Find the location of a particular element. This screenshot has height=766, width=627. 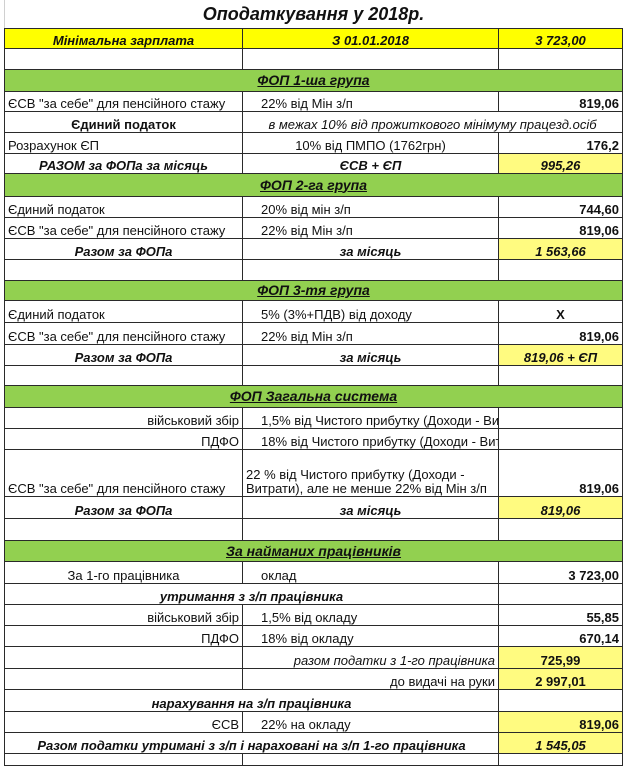

cell: 10% від ПМПО (1762грн) is located at coordinates (370, 142).